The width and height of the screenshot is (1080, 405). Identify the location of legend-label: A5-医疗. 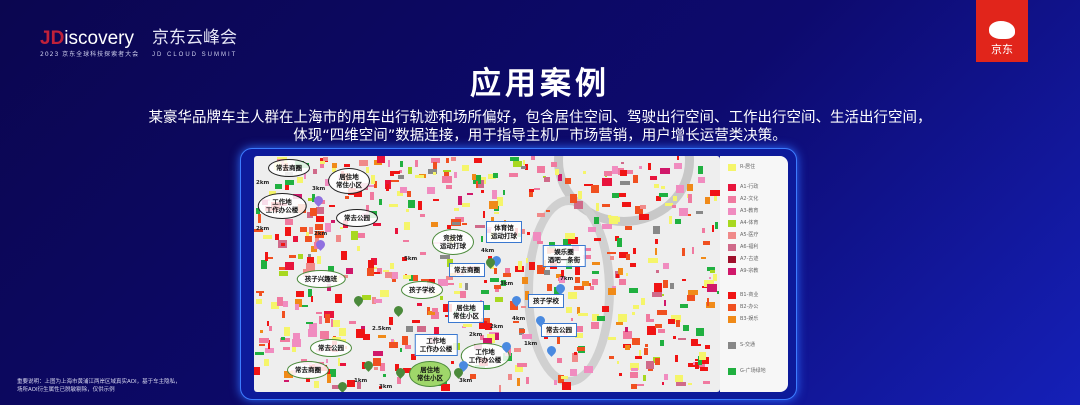
(749, 235).